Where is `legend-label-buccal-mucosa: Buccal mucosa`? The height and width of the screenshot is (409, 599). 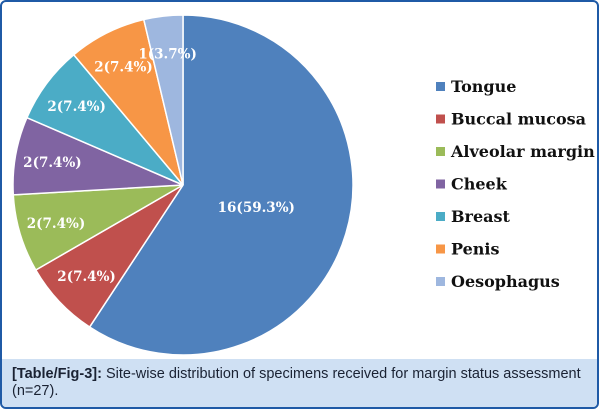
legend-label-buccal-mucosa: Buccal mucosa is located at coordinates (518, 119).